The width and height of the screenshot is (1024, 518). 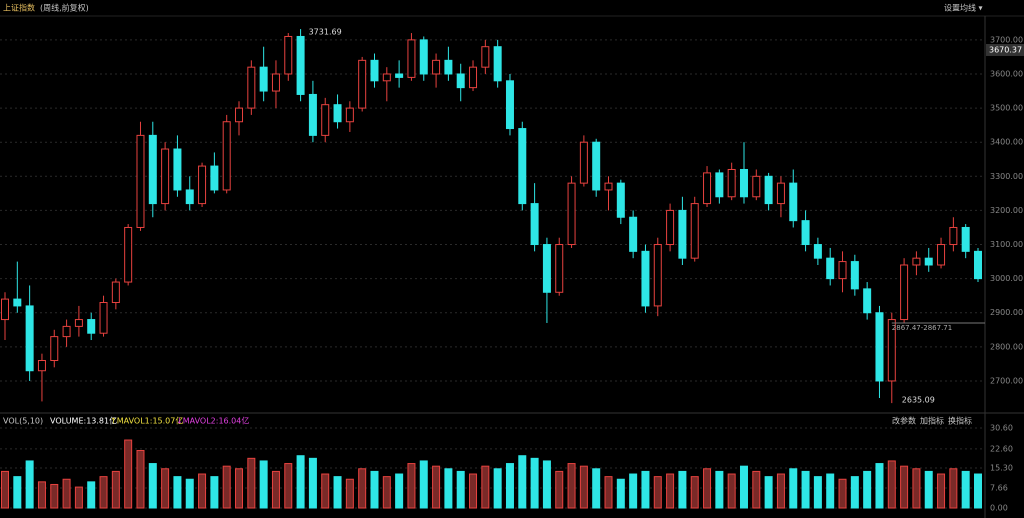 I want to click on y-tick-label: 0.00, so click(x=999, y=508).